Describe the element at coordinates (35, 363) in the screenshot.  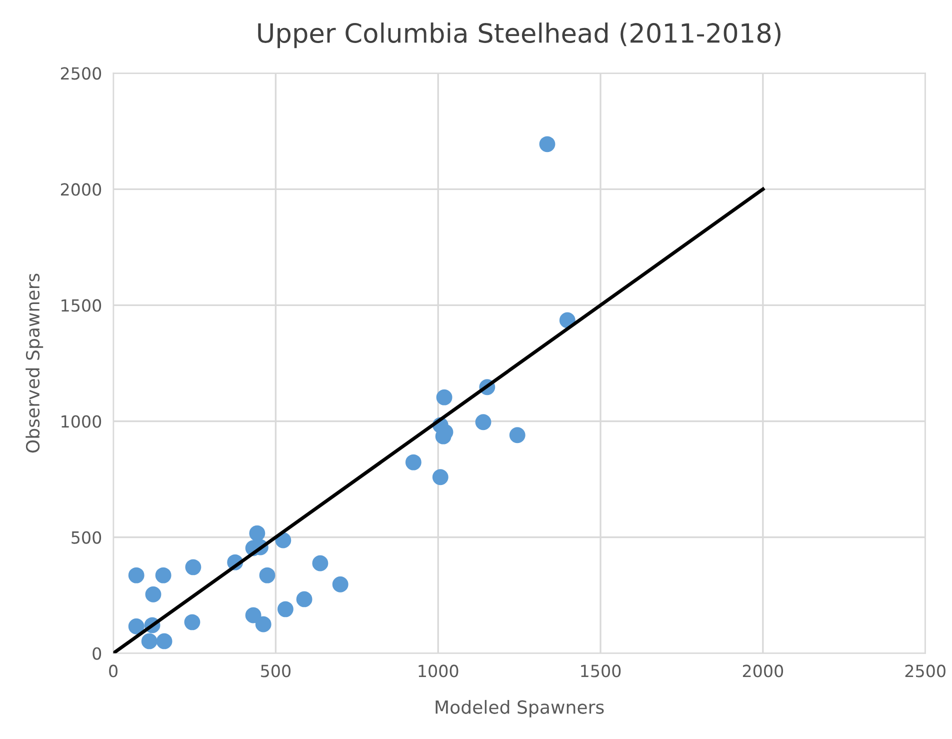
I see `y-axis-title: Observed Spawners` at that location.